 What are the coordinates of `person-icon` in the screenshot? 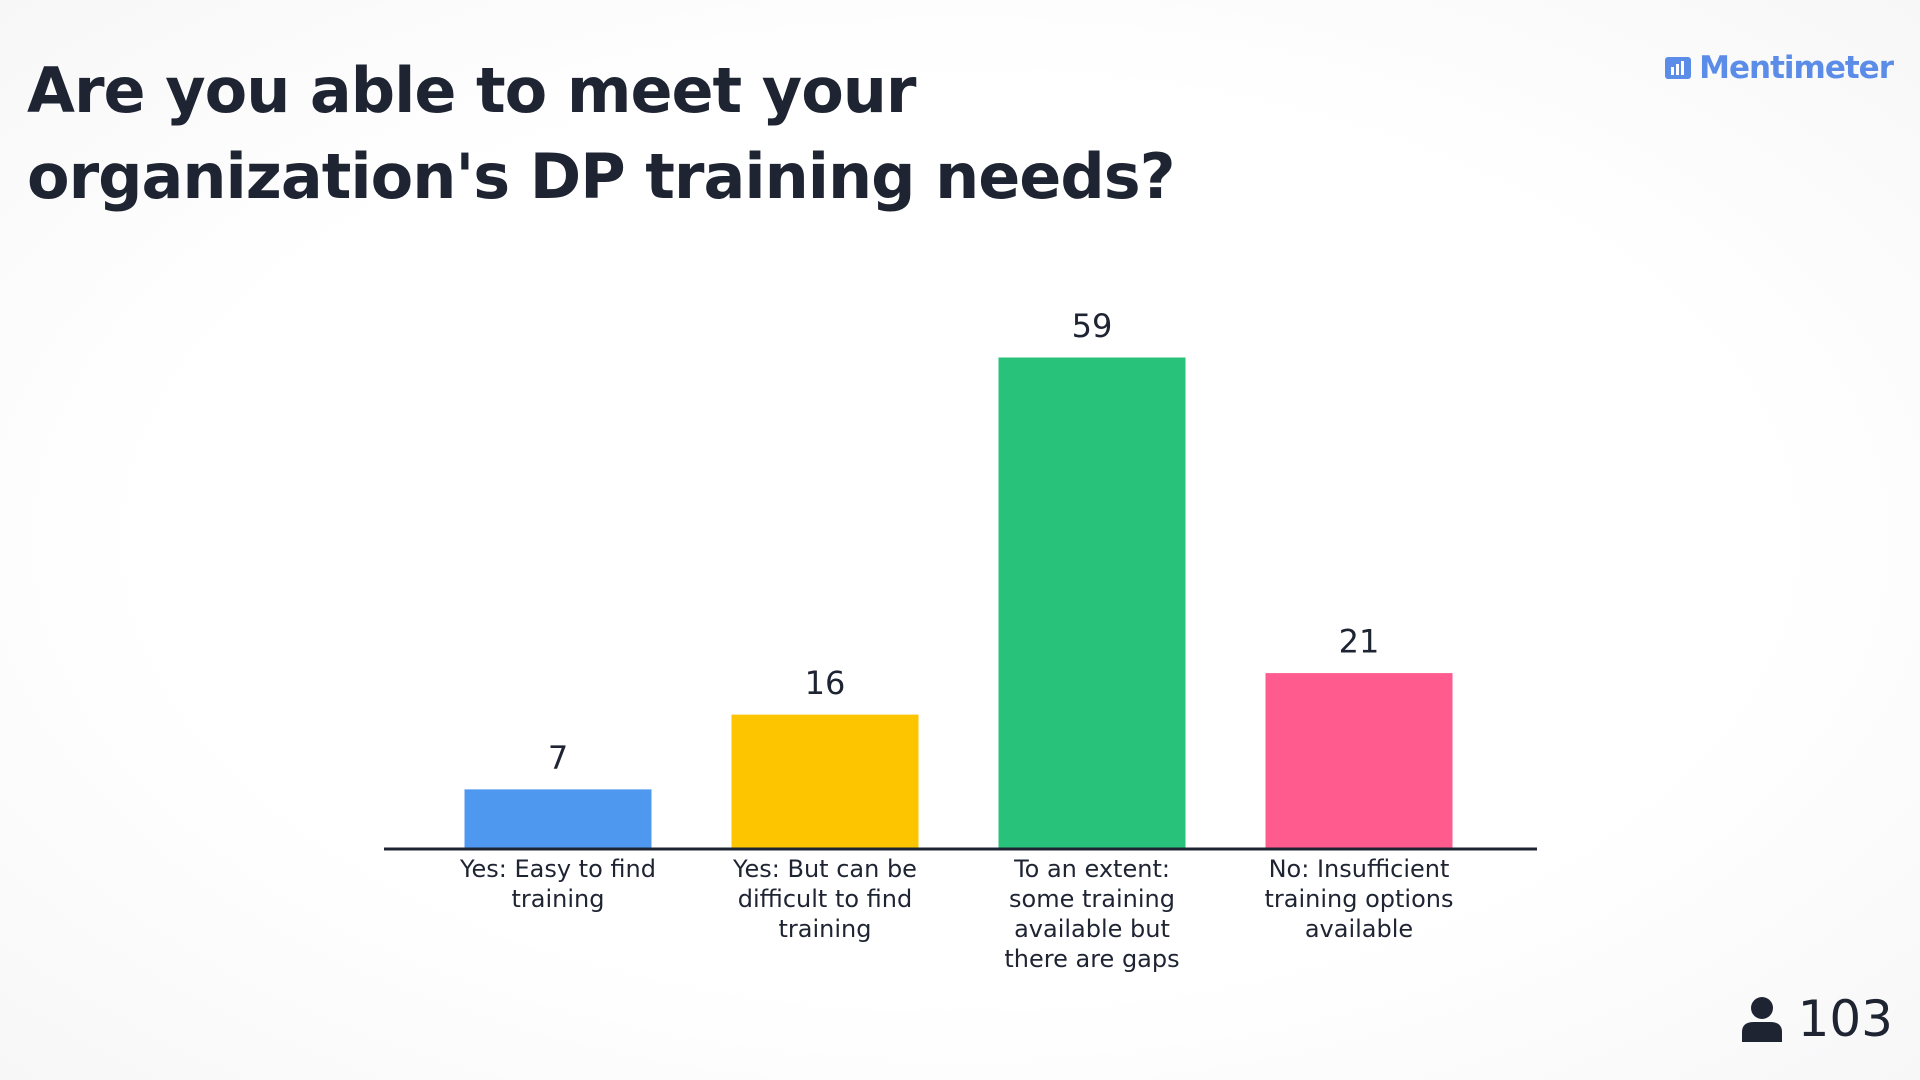 It's located at (1761, 1019).